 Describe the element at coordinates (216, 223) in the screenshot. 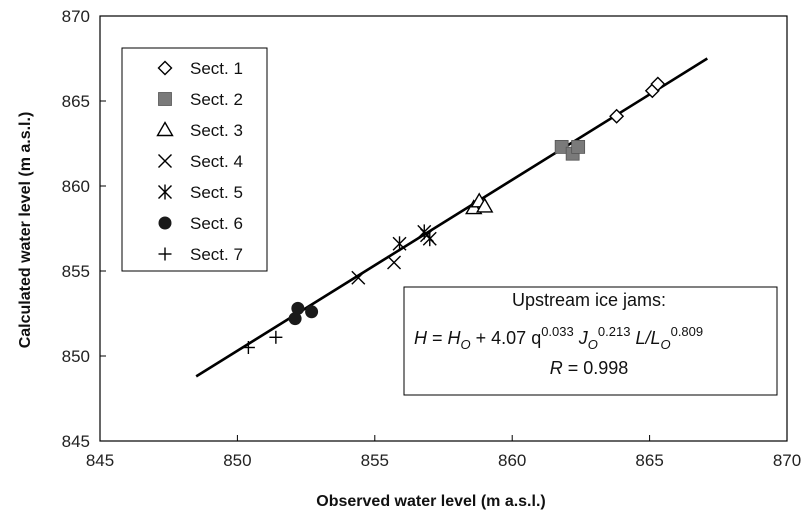

I see `legend-label-sect-6: Sect. 6` at that location.